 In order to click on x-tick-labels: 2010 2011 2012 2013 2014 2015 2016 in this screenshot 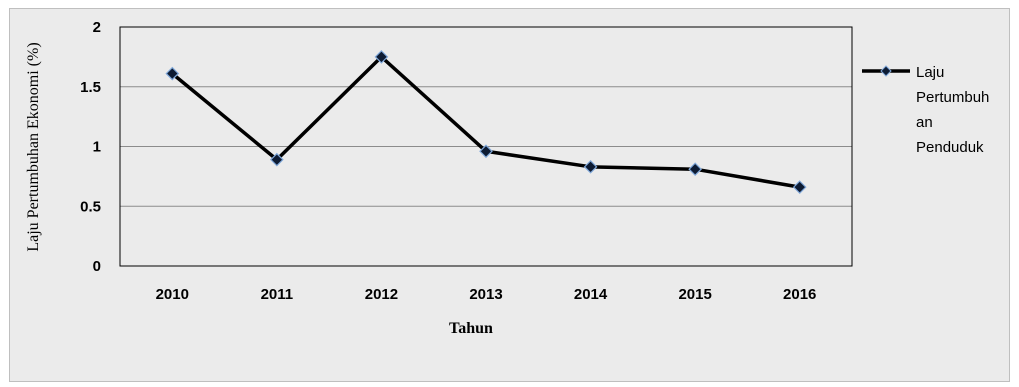, I will do `click(486, 294)`.